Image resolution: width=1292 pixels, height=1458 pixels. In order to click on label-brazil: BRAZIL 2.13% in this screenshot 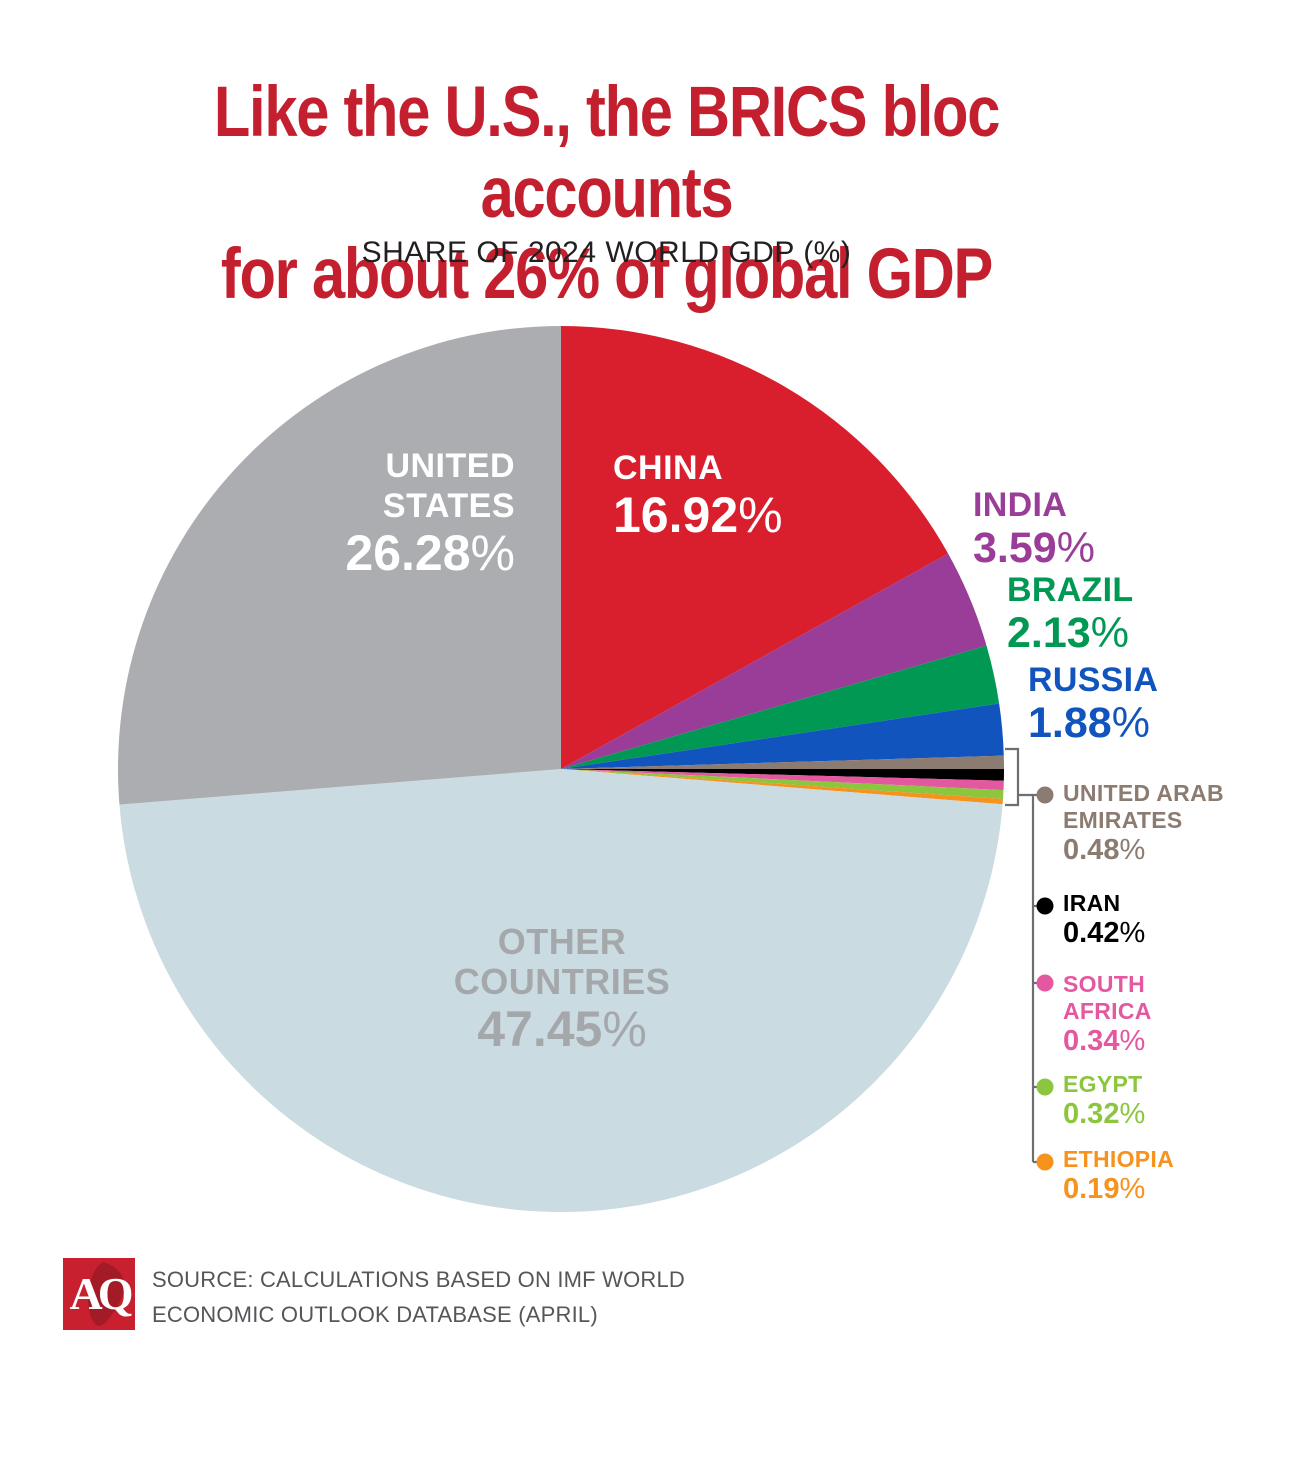, I will do `click(1070, 614)`.